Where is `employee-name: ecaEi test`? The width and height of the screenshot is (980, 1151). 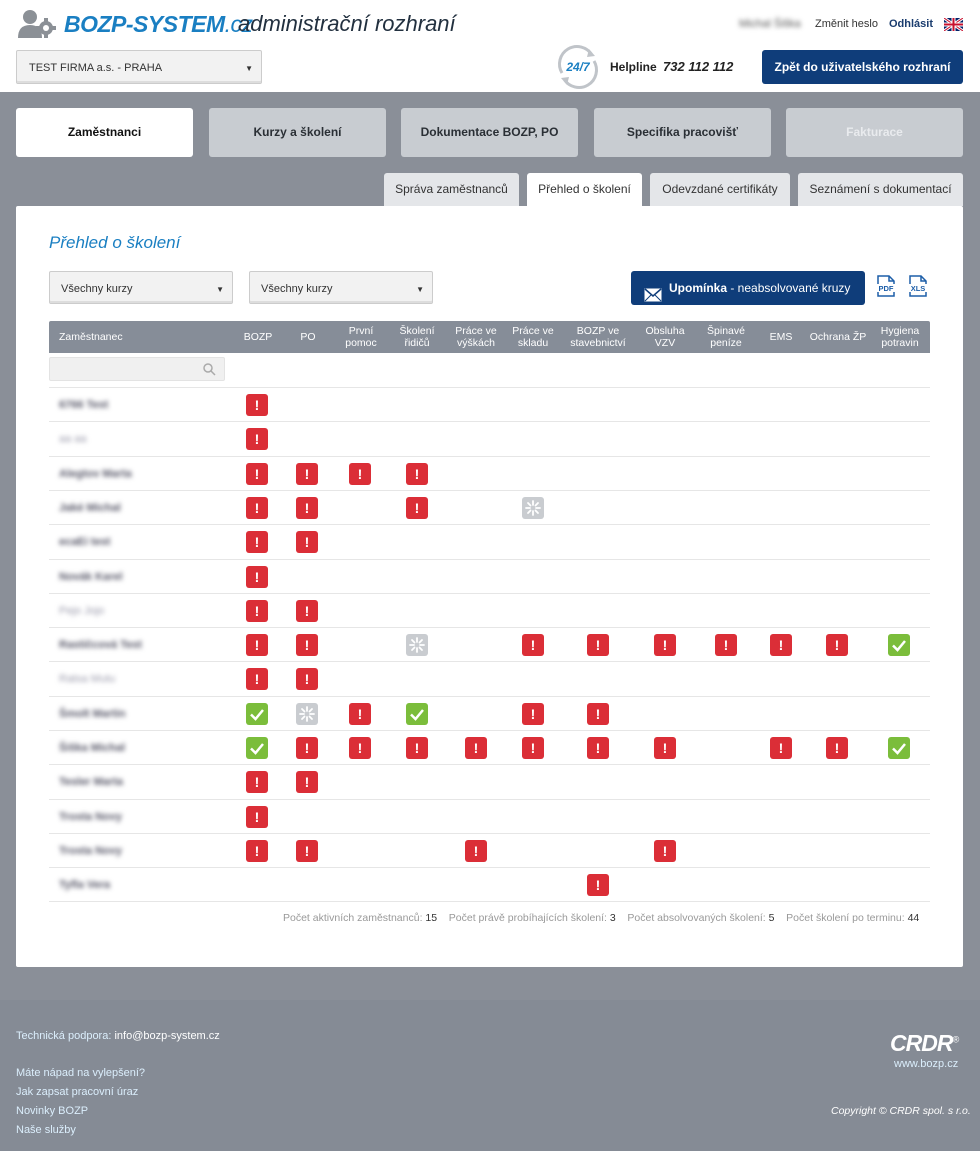
employee-name: ecaEi test is located at coordinates (85, 542).